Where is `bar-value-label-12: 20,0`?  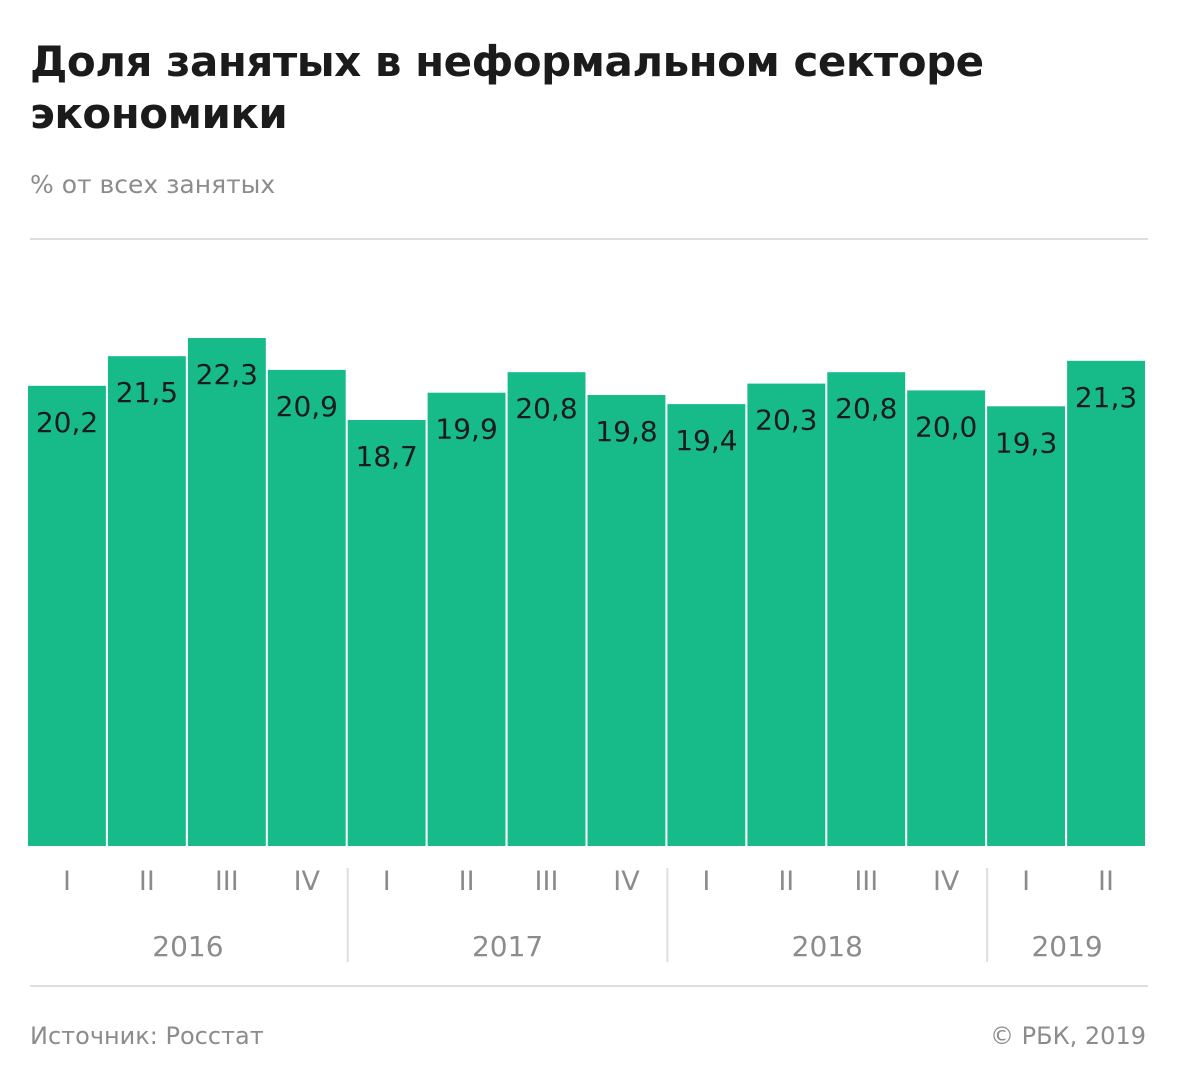 bar-value-label-12: 20,0 is located at coordinates (946, 426).